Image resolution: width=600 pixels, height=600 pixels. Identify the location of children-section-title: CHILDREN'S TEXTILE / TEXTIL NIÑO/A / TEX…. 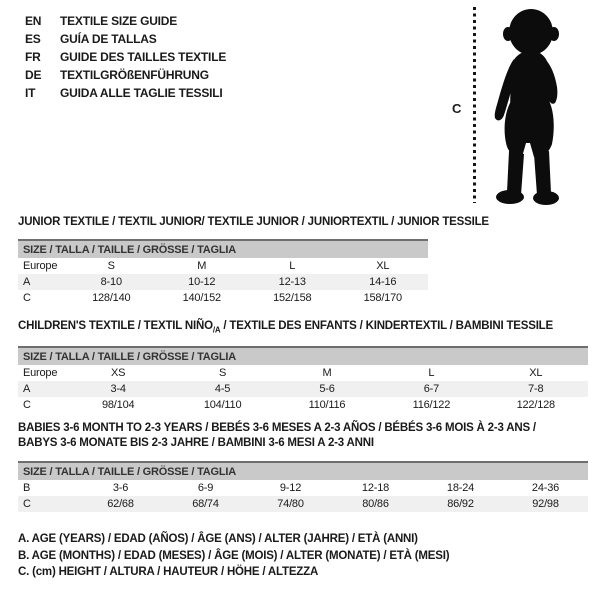
(285, 328).